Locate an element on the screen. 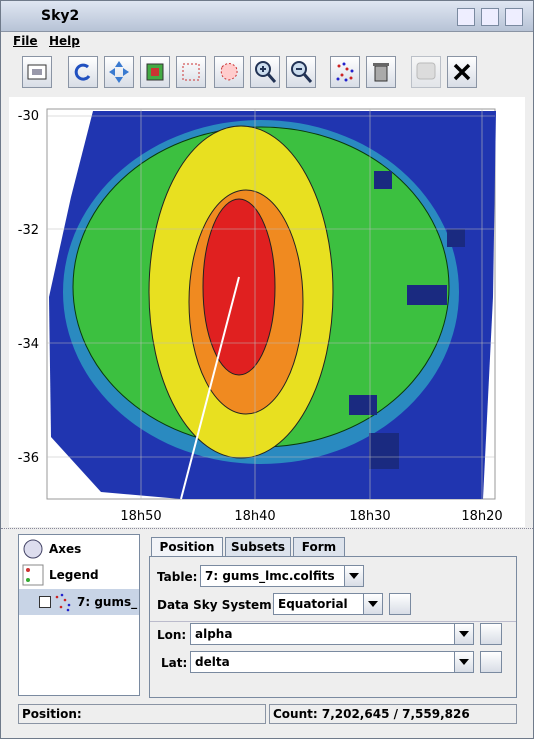 This screenshot has height=739, width=534. tab: Subsets is located at coordinates (258, 546).